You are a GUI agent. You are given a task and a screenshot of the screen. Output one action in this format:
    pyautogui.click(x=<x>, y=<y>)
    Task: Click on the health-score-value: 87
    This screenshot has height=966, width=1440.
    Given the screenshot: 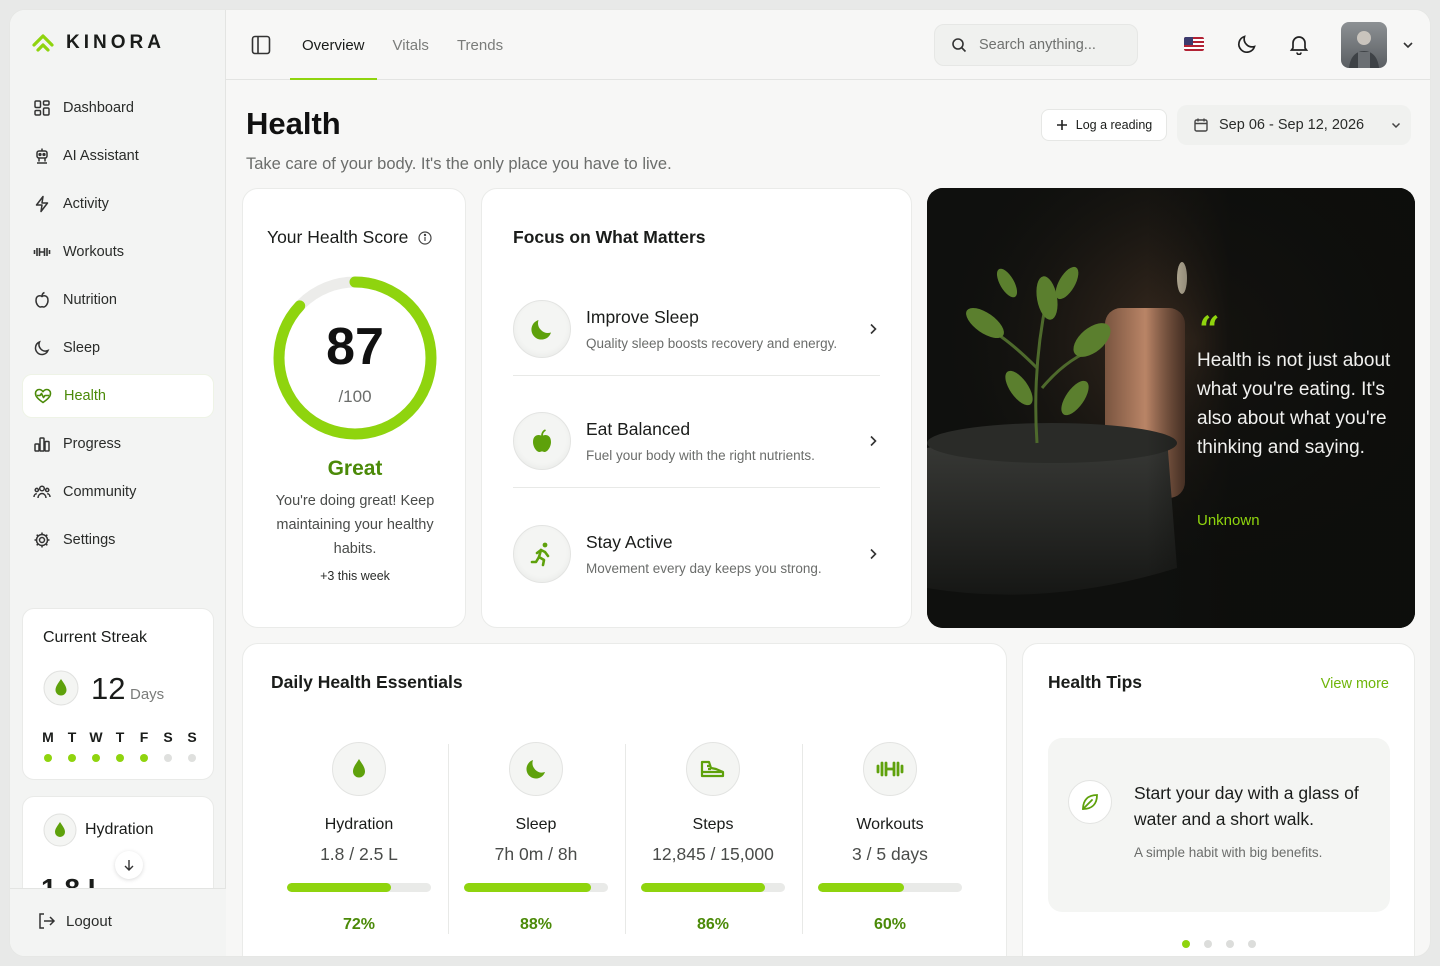 What is the action you would take?
    pyautogui.click(x=355, y=347)
    